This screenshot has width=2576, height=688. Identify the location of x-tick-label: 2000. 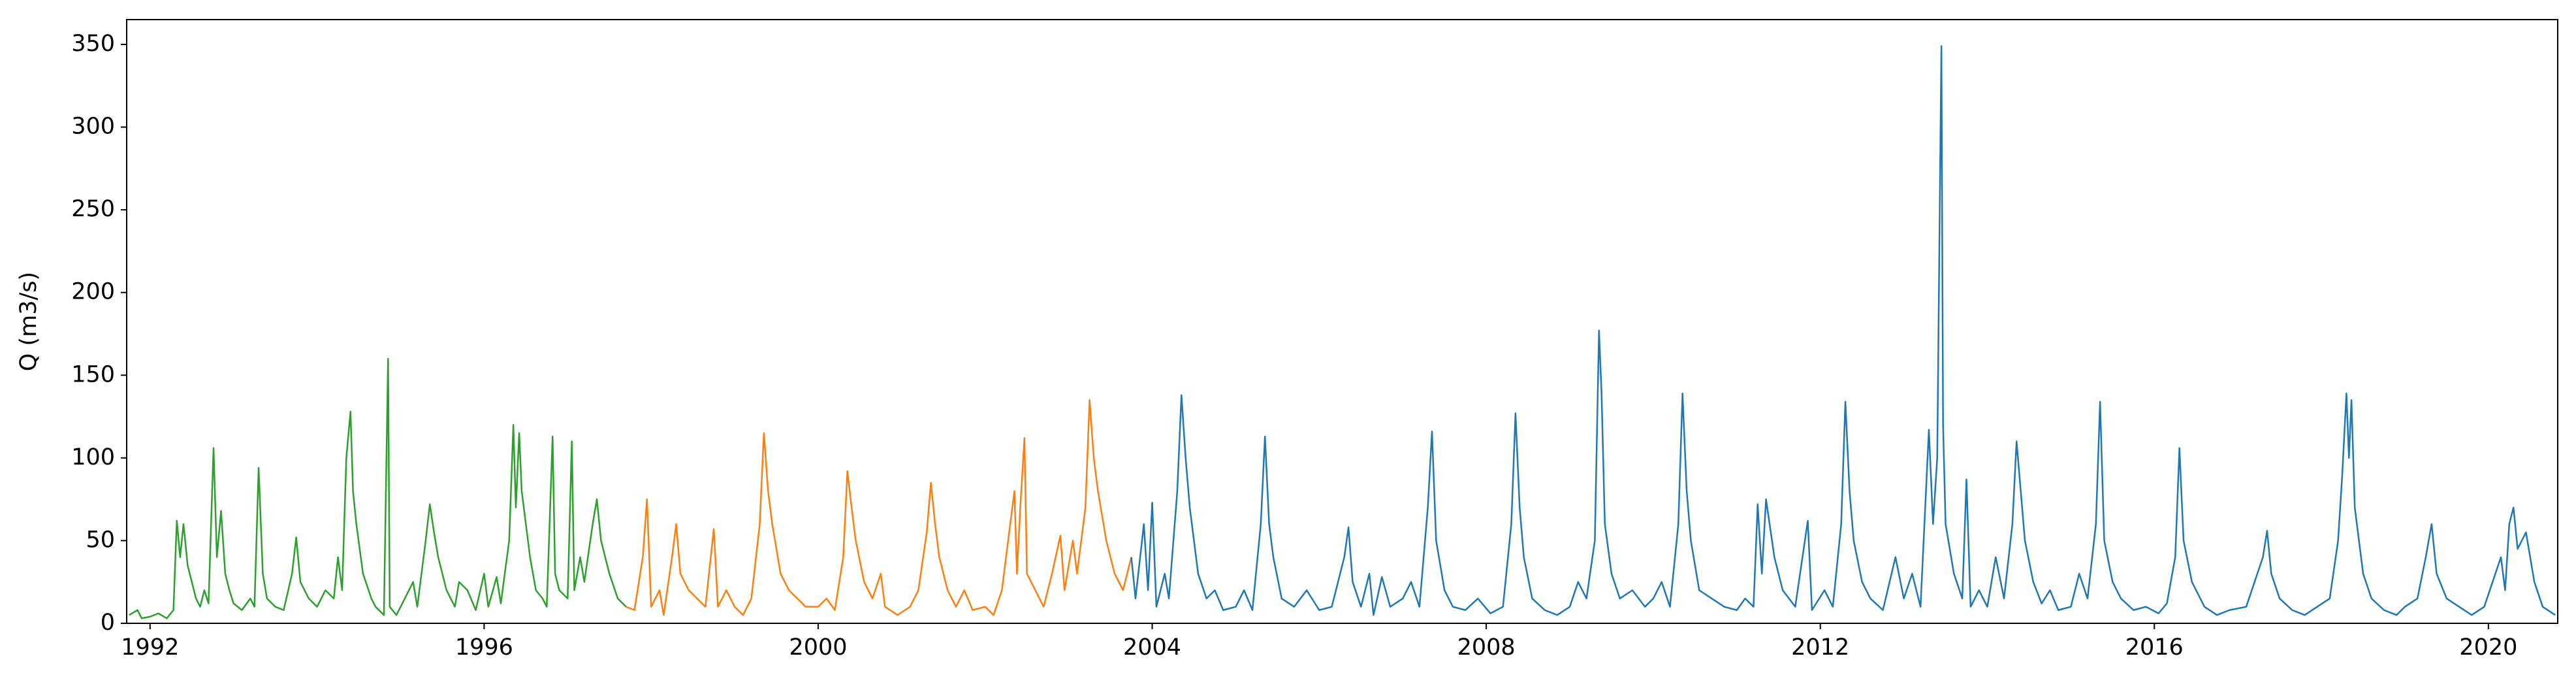
(818, 647).